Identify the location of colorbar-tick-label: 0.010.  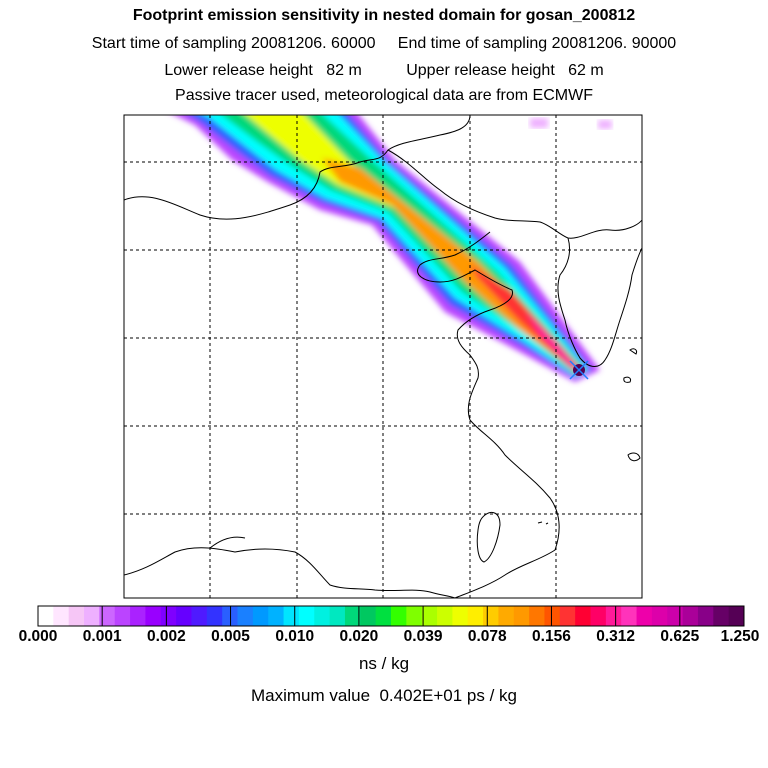
(295, 636).